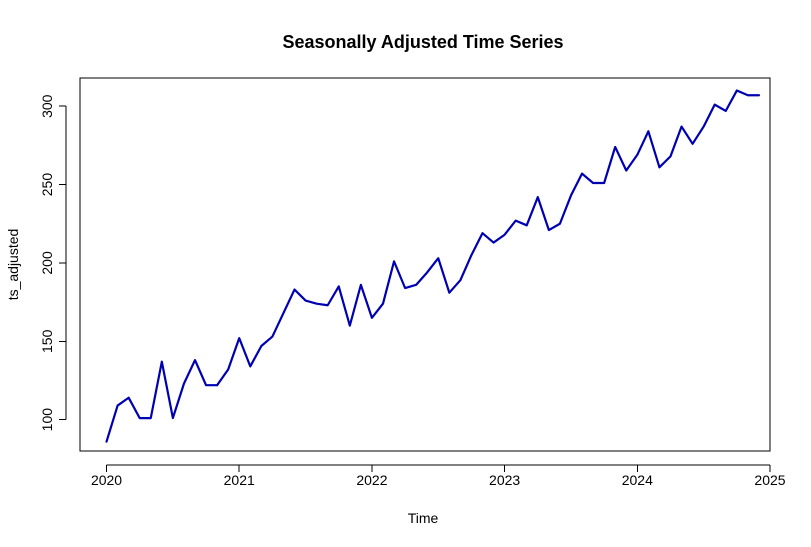 The width and height of the screenshot is (811, 547). Describe the element at coordinates (504, 480) in the screenshot. I see `x-tick-label: 2023` at that location.